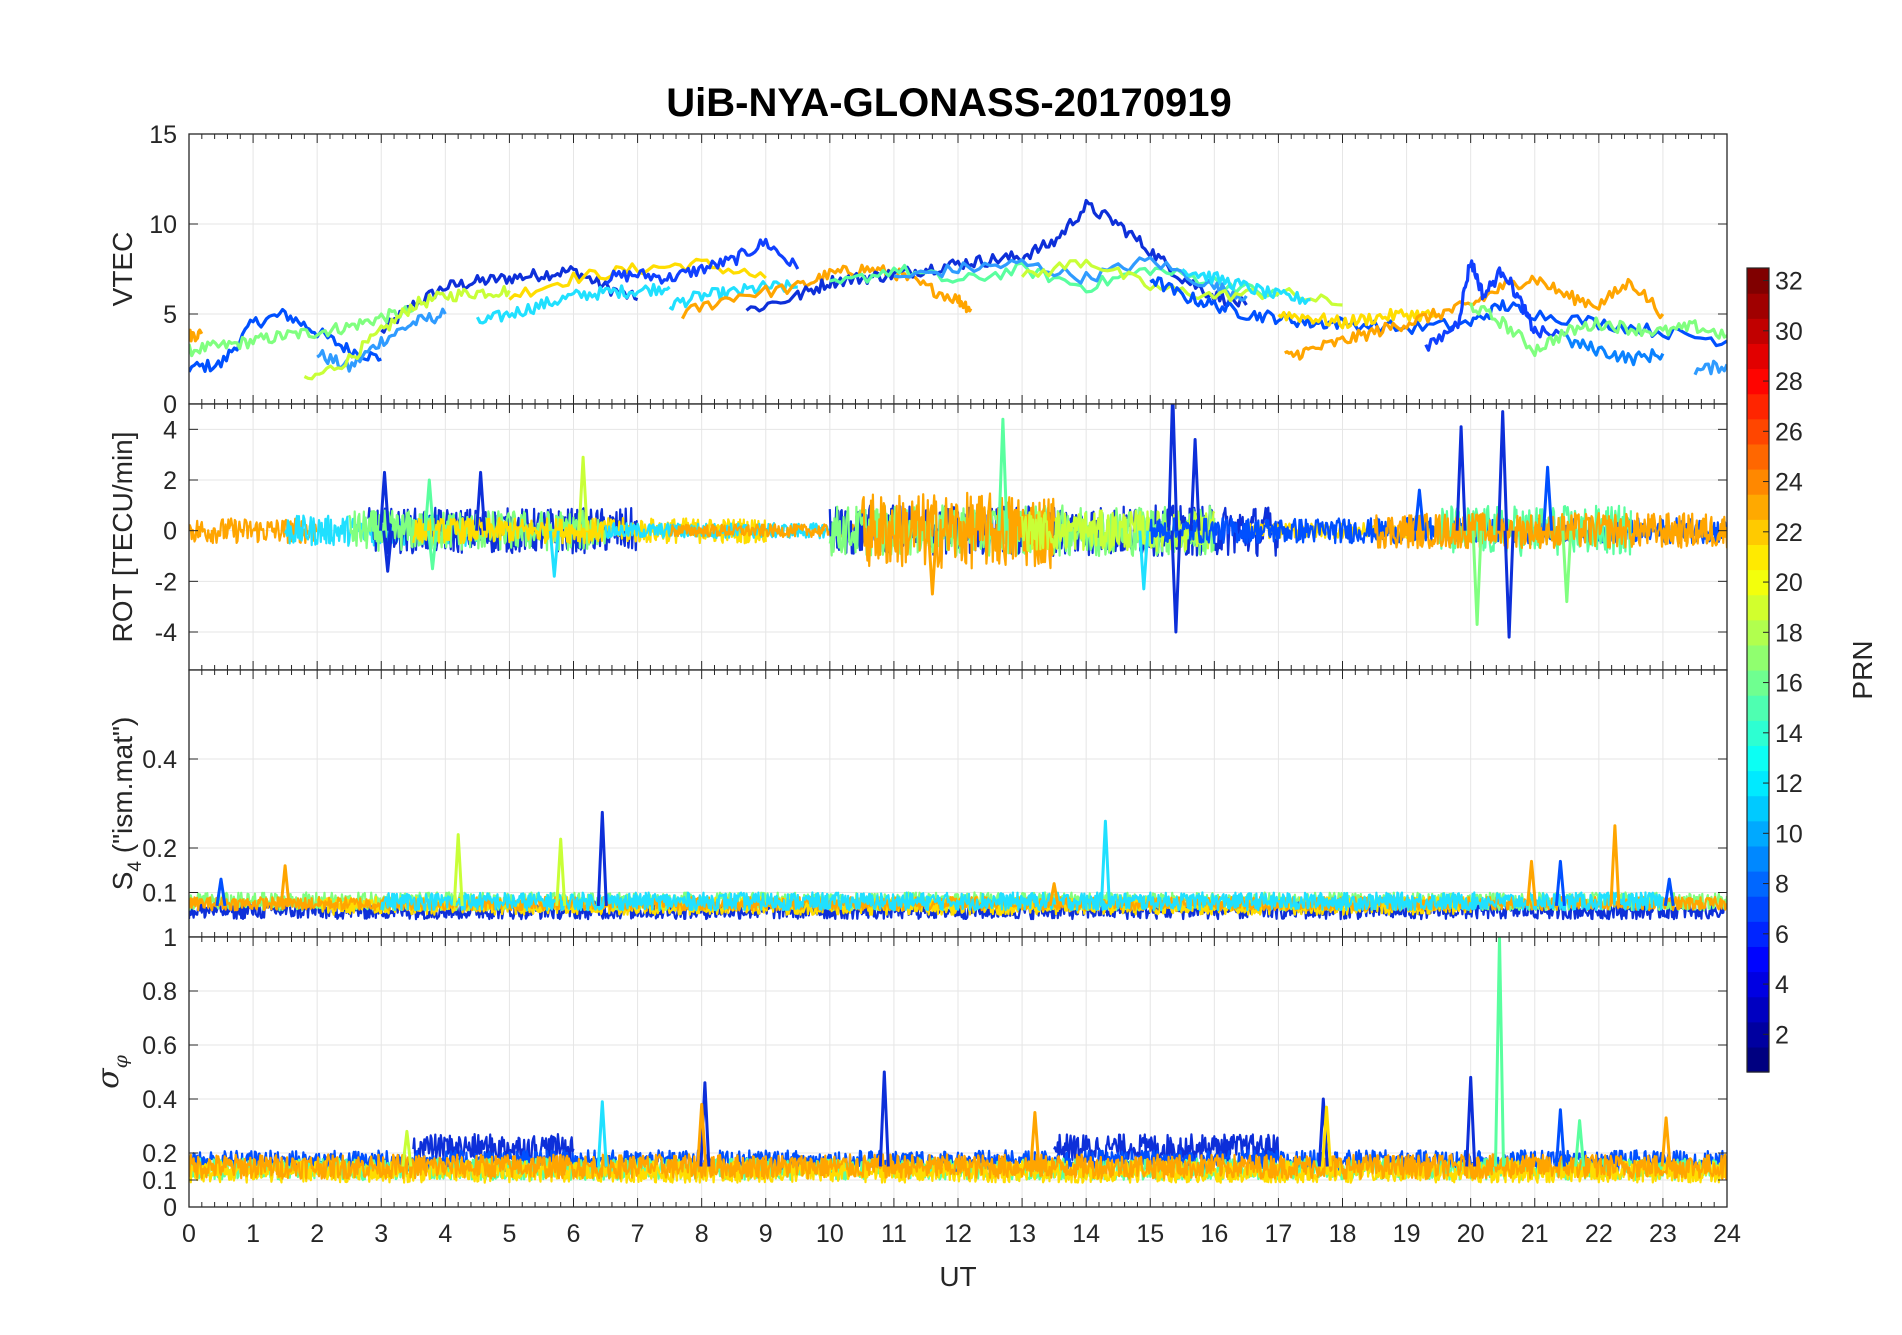 The width and height of the screenshot is (1902, 1335). What do you see at coordinates (766, 1234) in the screenshot?
I see `x-tick-label: 9` at bounding box center [766, 1234].